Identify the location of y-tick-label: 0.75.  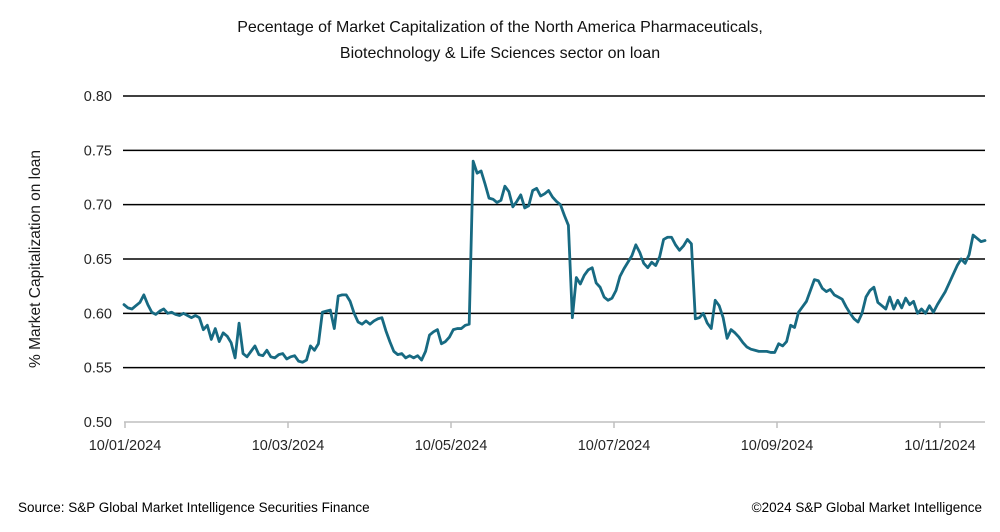
(98, 151).